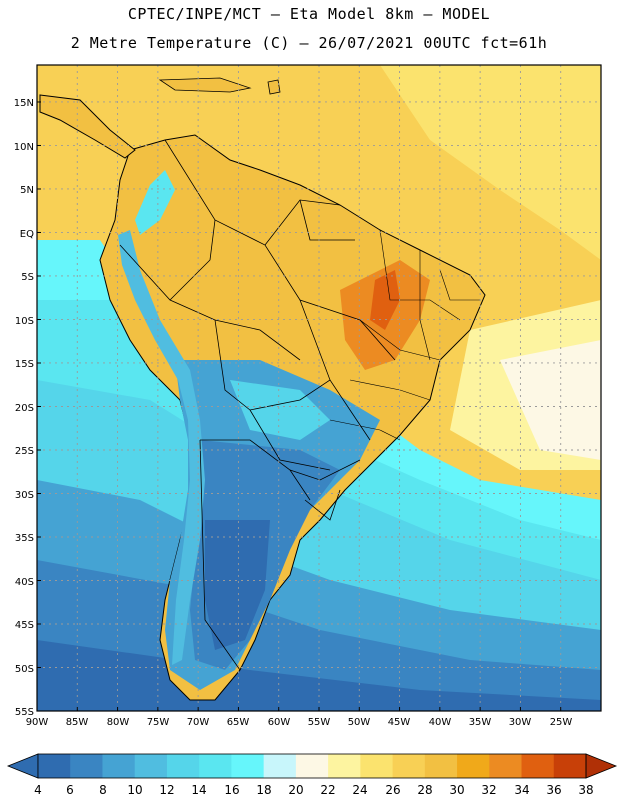 This screenshot has width=618, height=800. I want to click on hottest-core, so click(385, 300).